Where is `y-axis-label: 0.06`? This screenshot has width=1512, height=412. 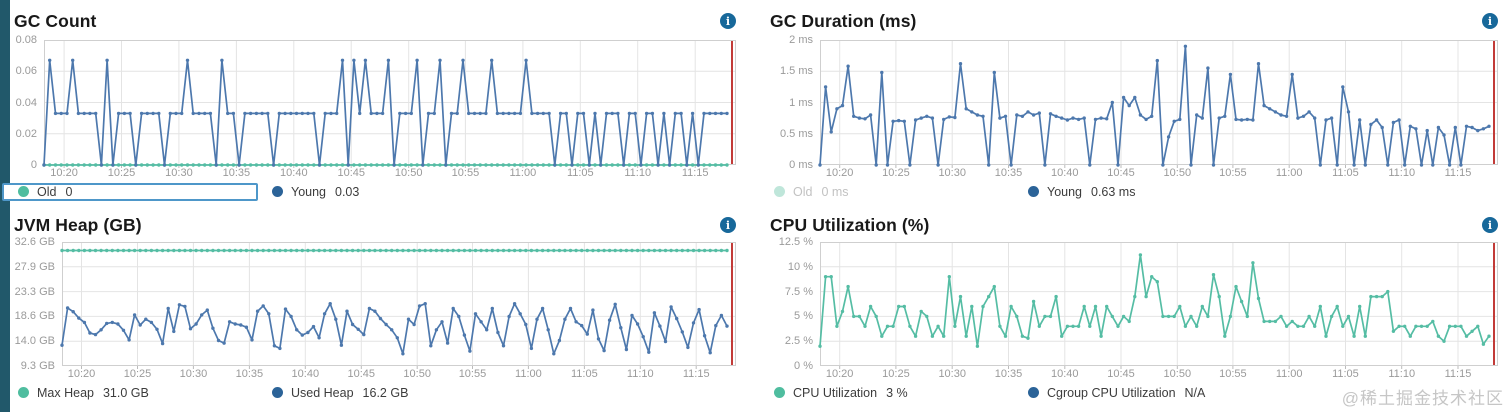 y-axis-label: 0.06 is located at coordinates (26, 71).